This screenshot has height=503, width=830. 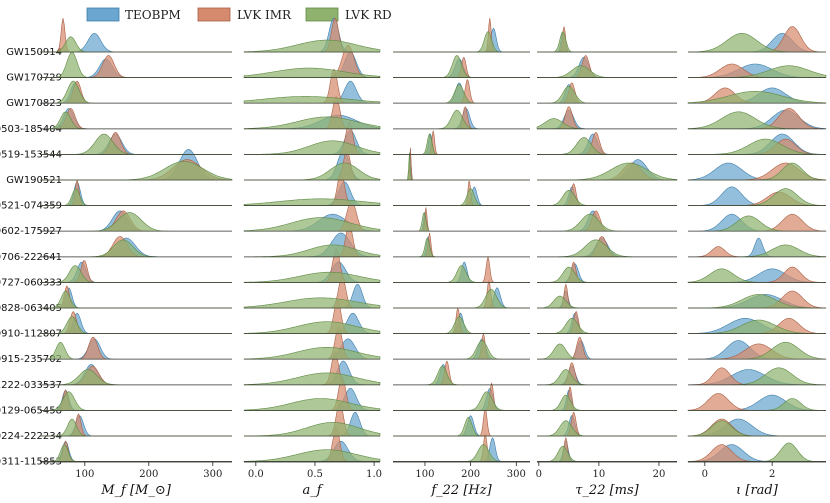 What do you see at coordinates (368, 15) in the screenshot?
I see `legend-label-lvk-rd: LVK RD` at bounding box center [368, 15].